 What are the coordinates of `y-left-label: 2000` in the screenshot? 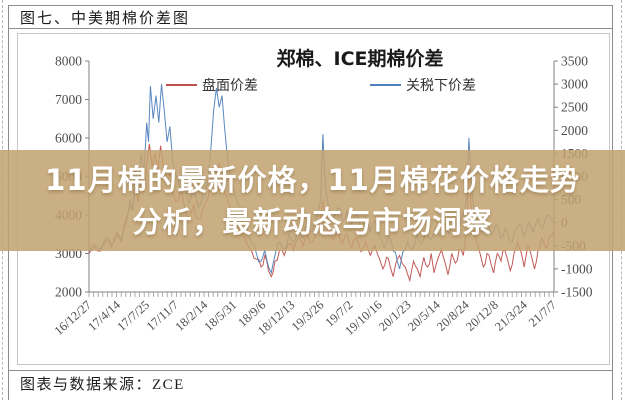 It's located at (68, 292).